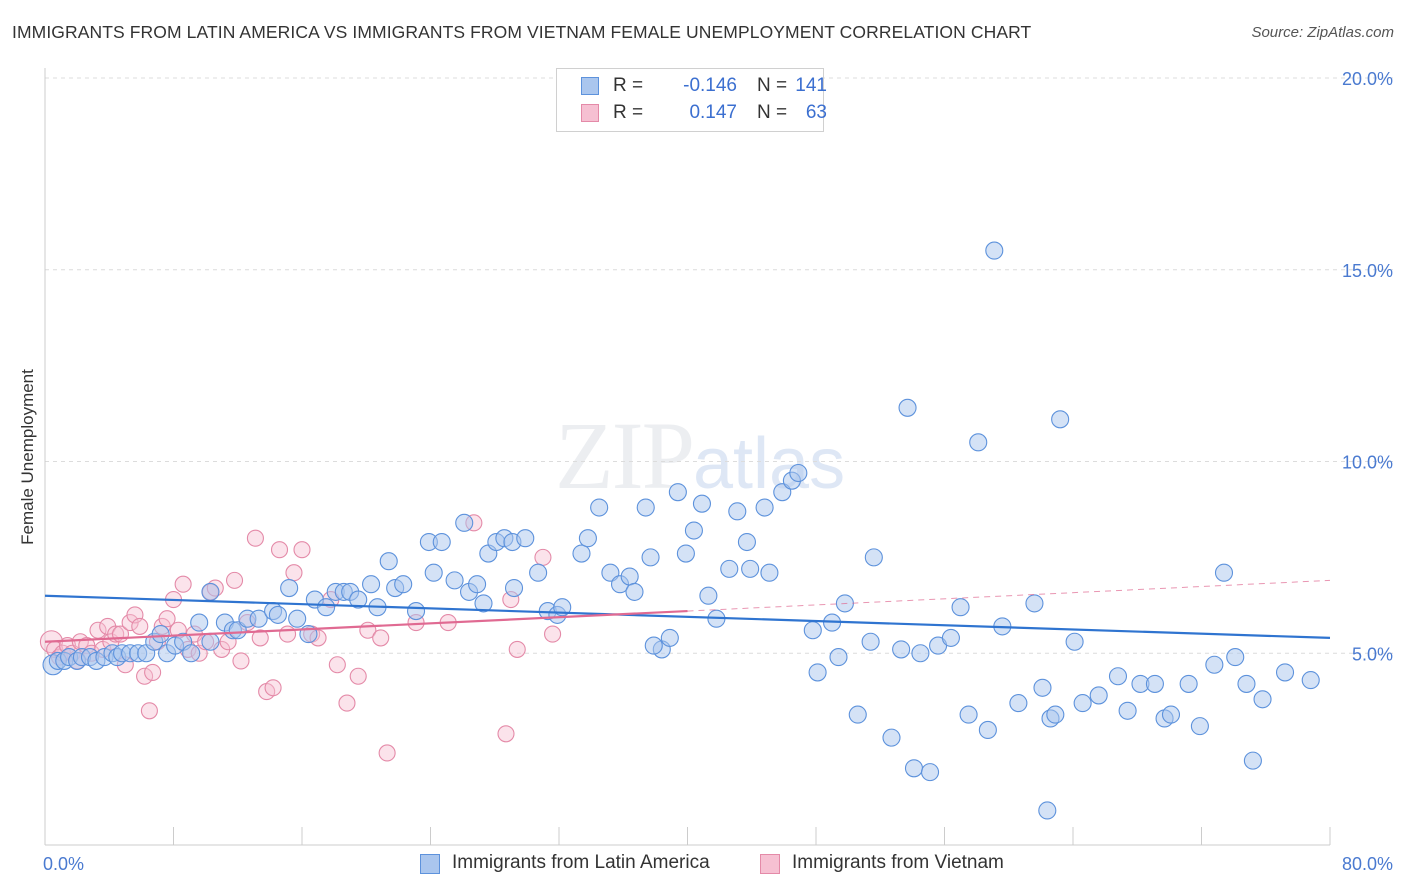 Image resolution: width=1406 pixels, height=892 pixels. Describe the element at coordinates (811, 85) in the screenshot. I see `legend-n-value: 141` at that location.